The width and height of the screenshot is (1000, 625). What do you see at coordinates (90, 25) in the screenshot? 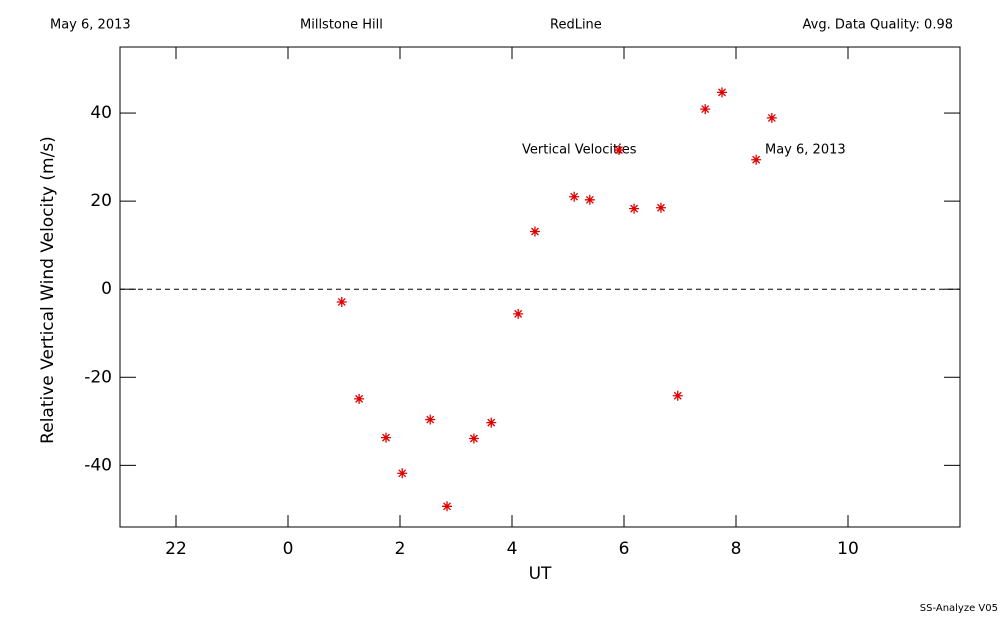
I see `header-date: May 6, 2013` at bounding box center [90, 25].